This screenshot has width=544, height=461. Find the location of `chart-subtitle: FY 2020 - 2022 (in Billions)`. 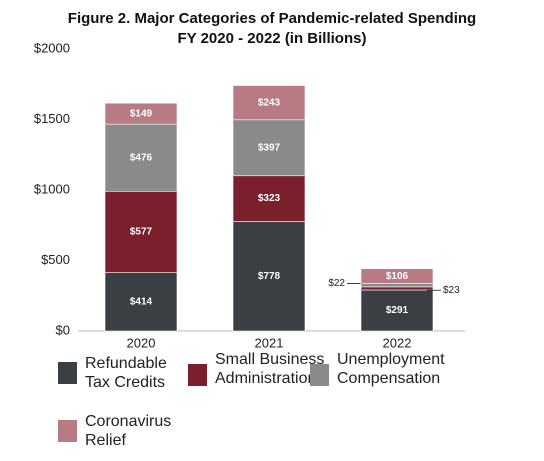

chart-subtitle: FY 2020 - 2022 (in Billions) is located at coordinates (272, 38).